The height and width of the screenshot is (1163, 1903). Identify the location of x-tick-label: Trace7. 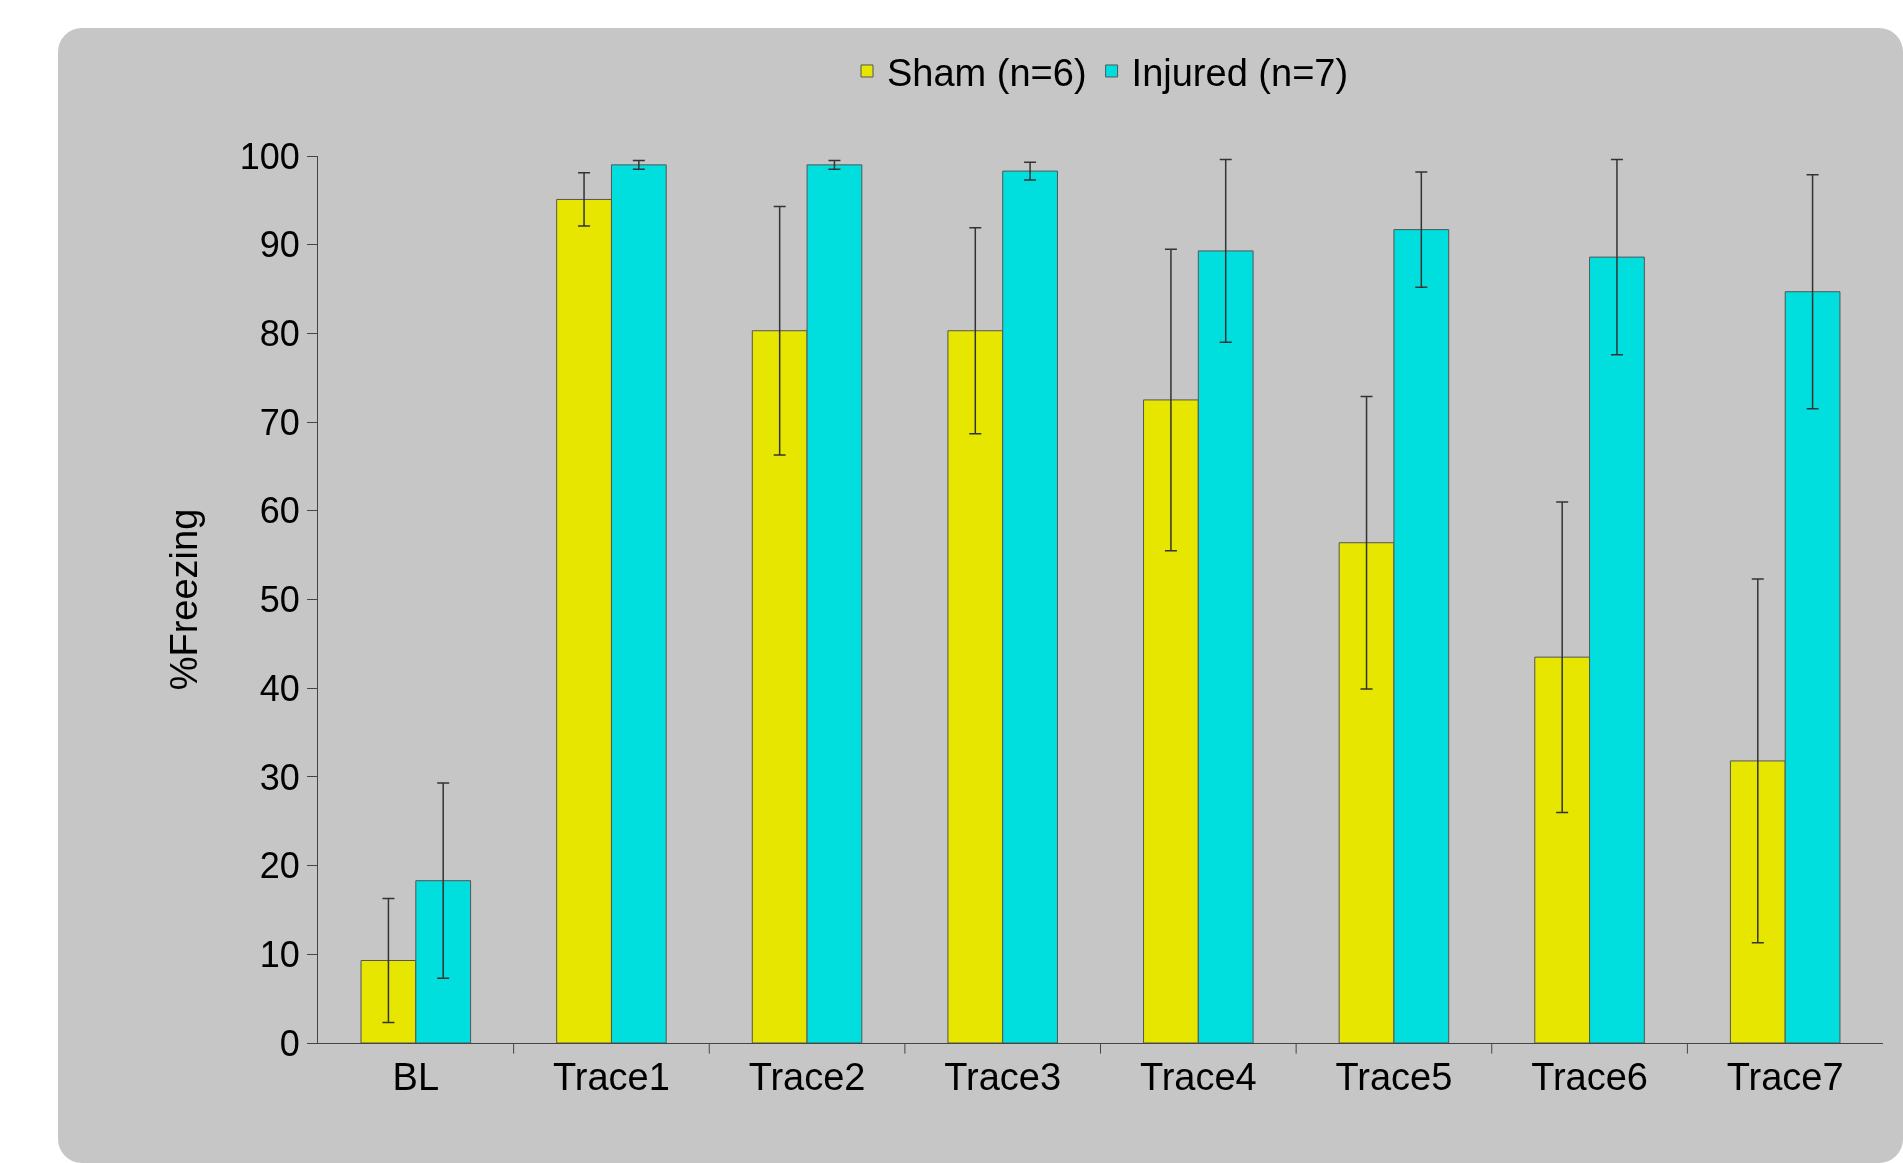
(1785, 1076).